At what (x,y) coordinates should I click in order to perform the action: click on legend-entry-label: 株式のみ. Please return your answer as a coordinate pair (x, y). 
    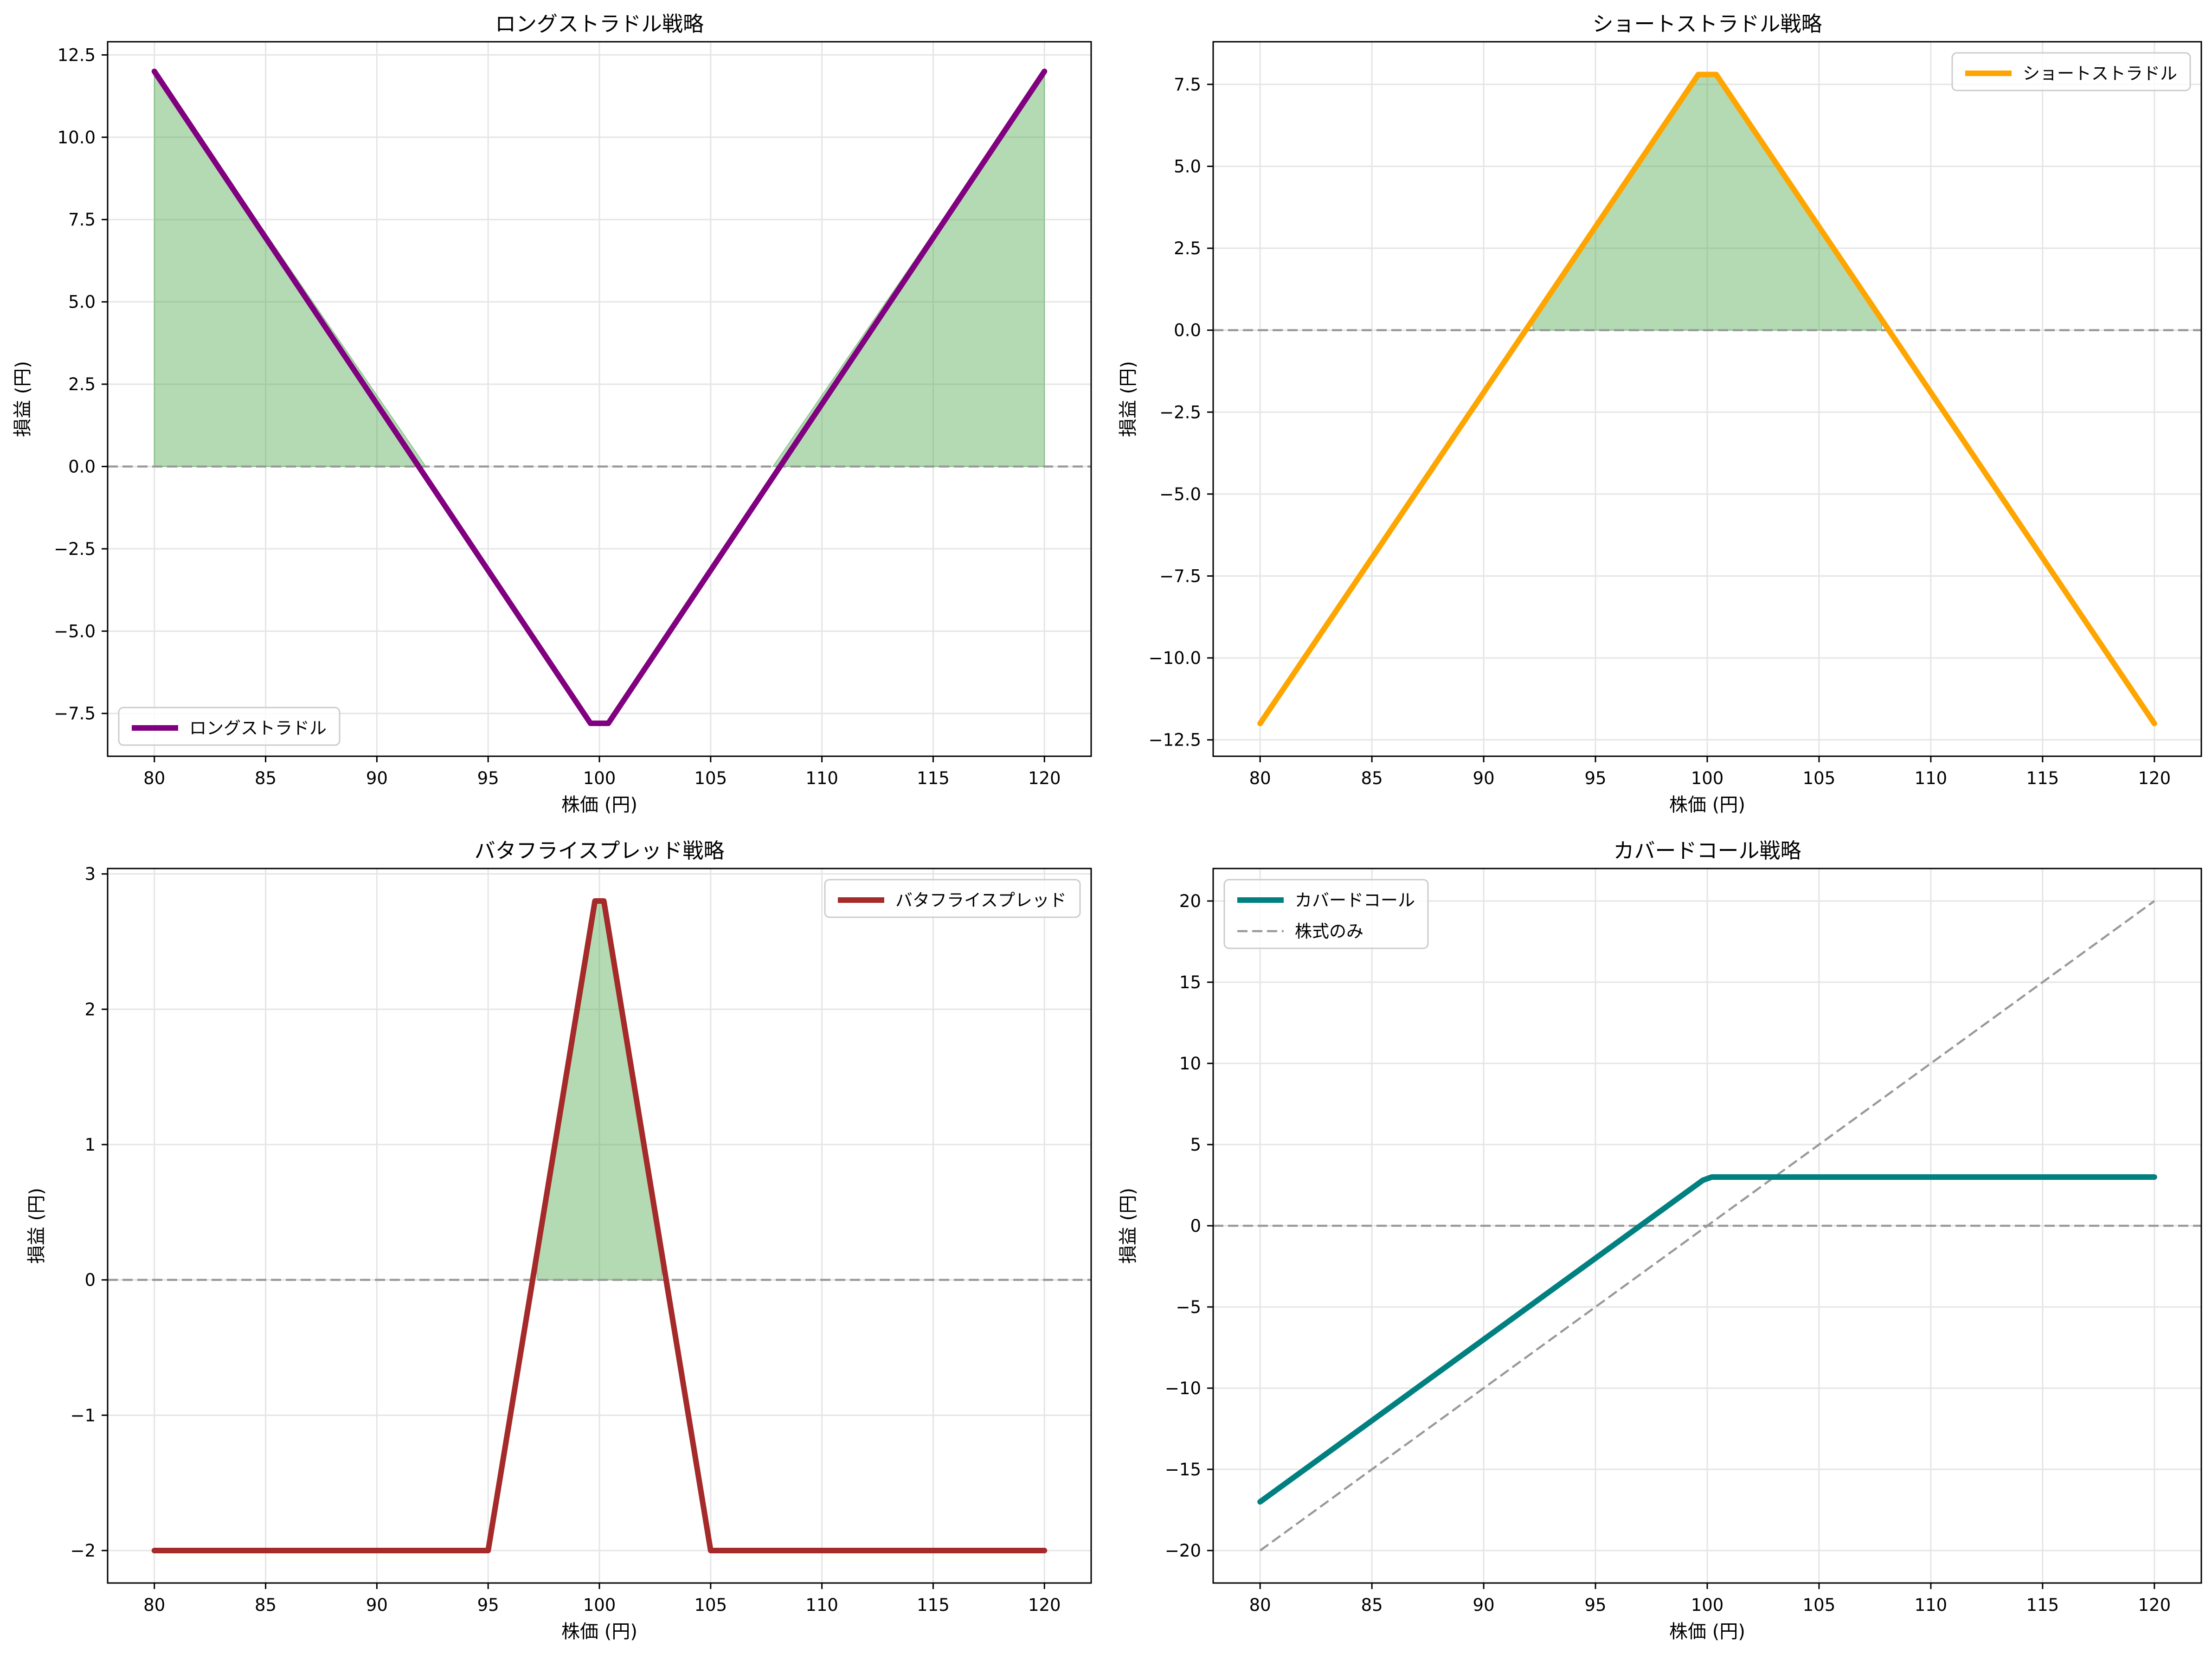
    Looking at the image, I should click on (1329, 931).